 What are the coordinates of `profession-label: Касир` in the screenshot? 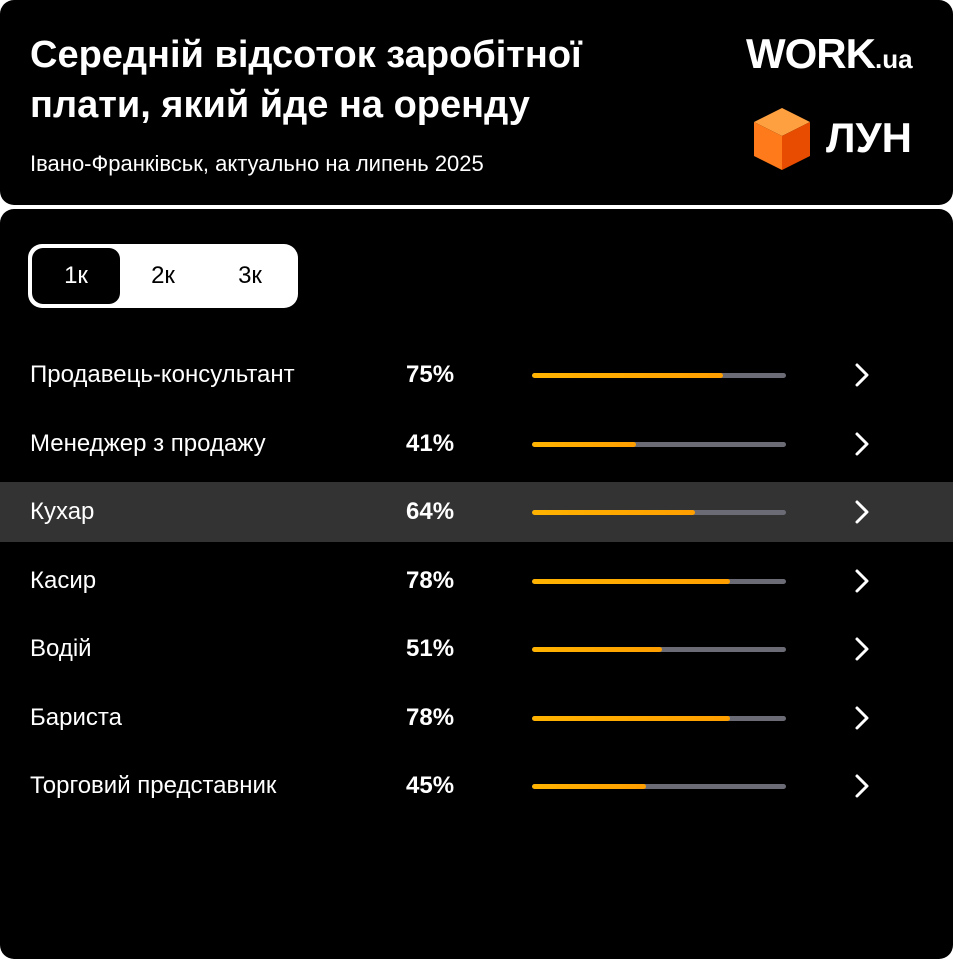 It's located at (63, 580).